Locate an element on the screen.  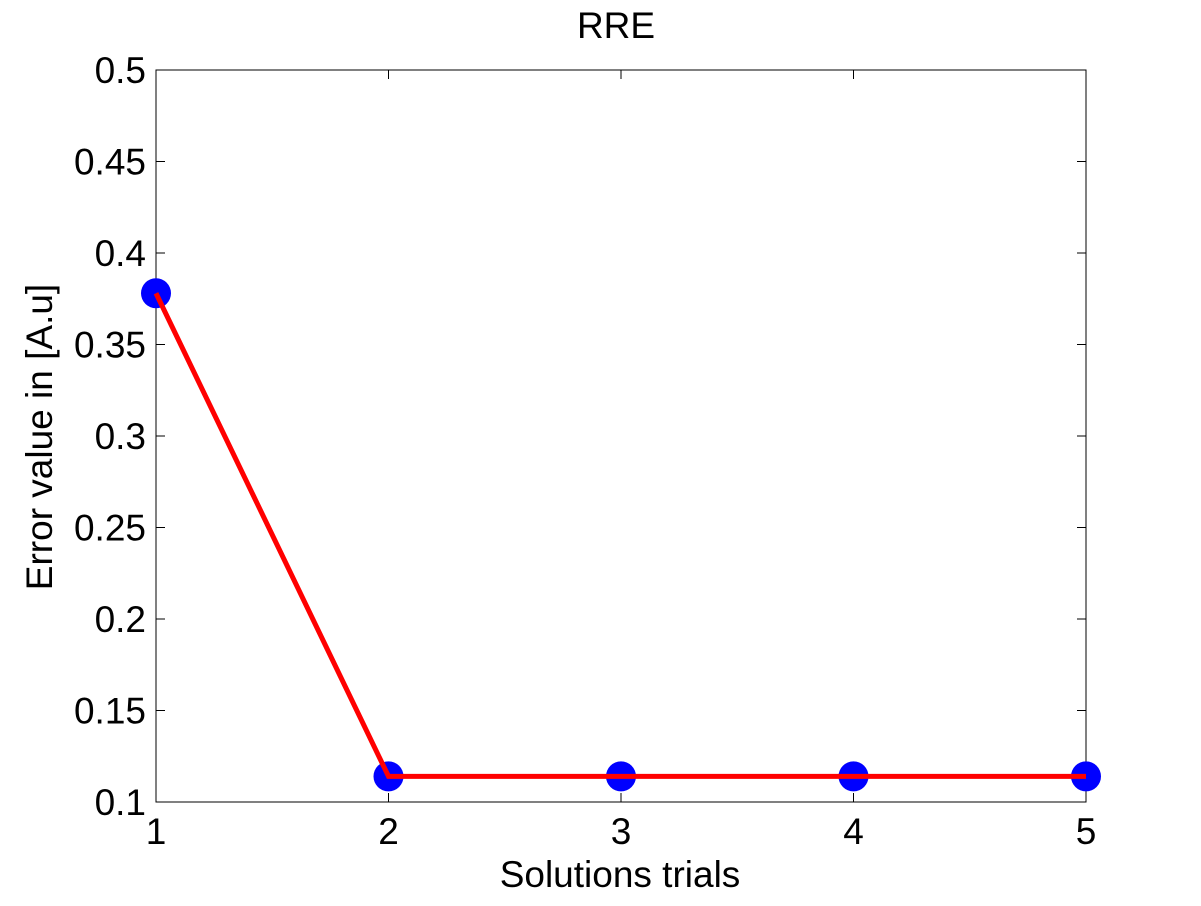
y-tick-label: 0.25 is located at coordinates (110, 528).